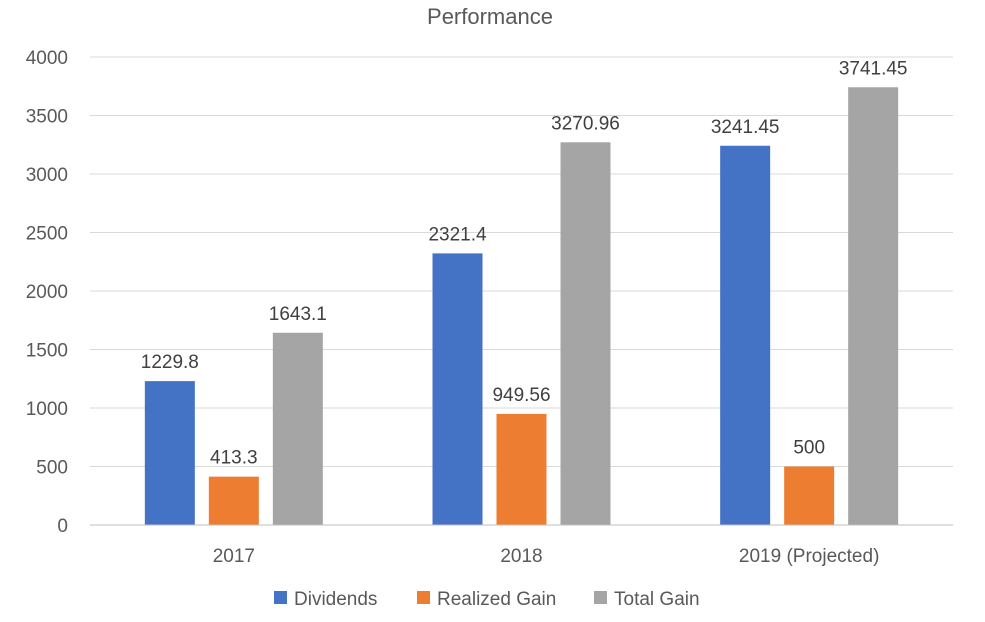  Describe the element at coordinates (809, 448) in the screenshot. I see `data-label: 500` at that location.